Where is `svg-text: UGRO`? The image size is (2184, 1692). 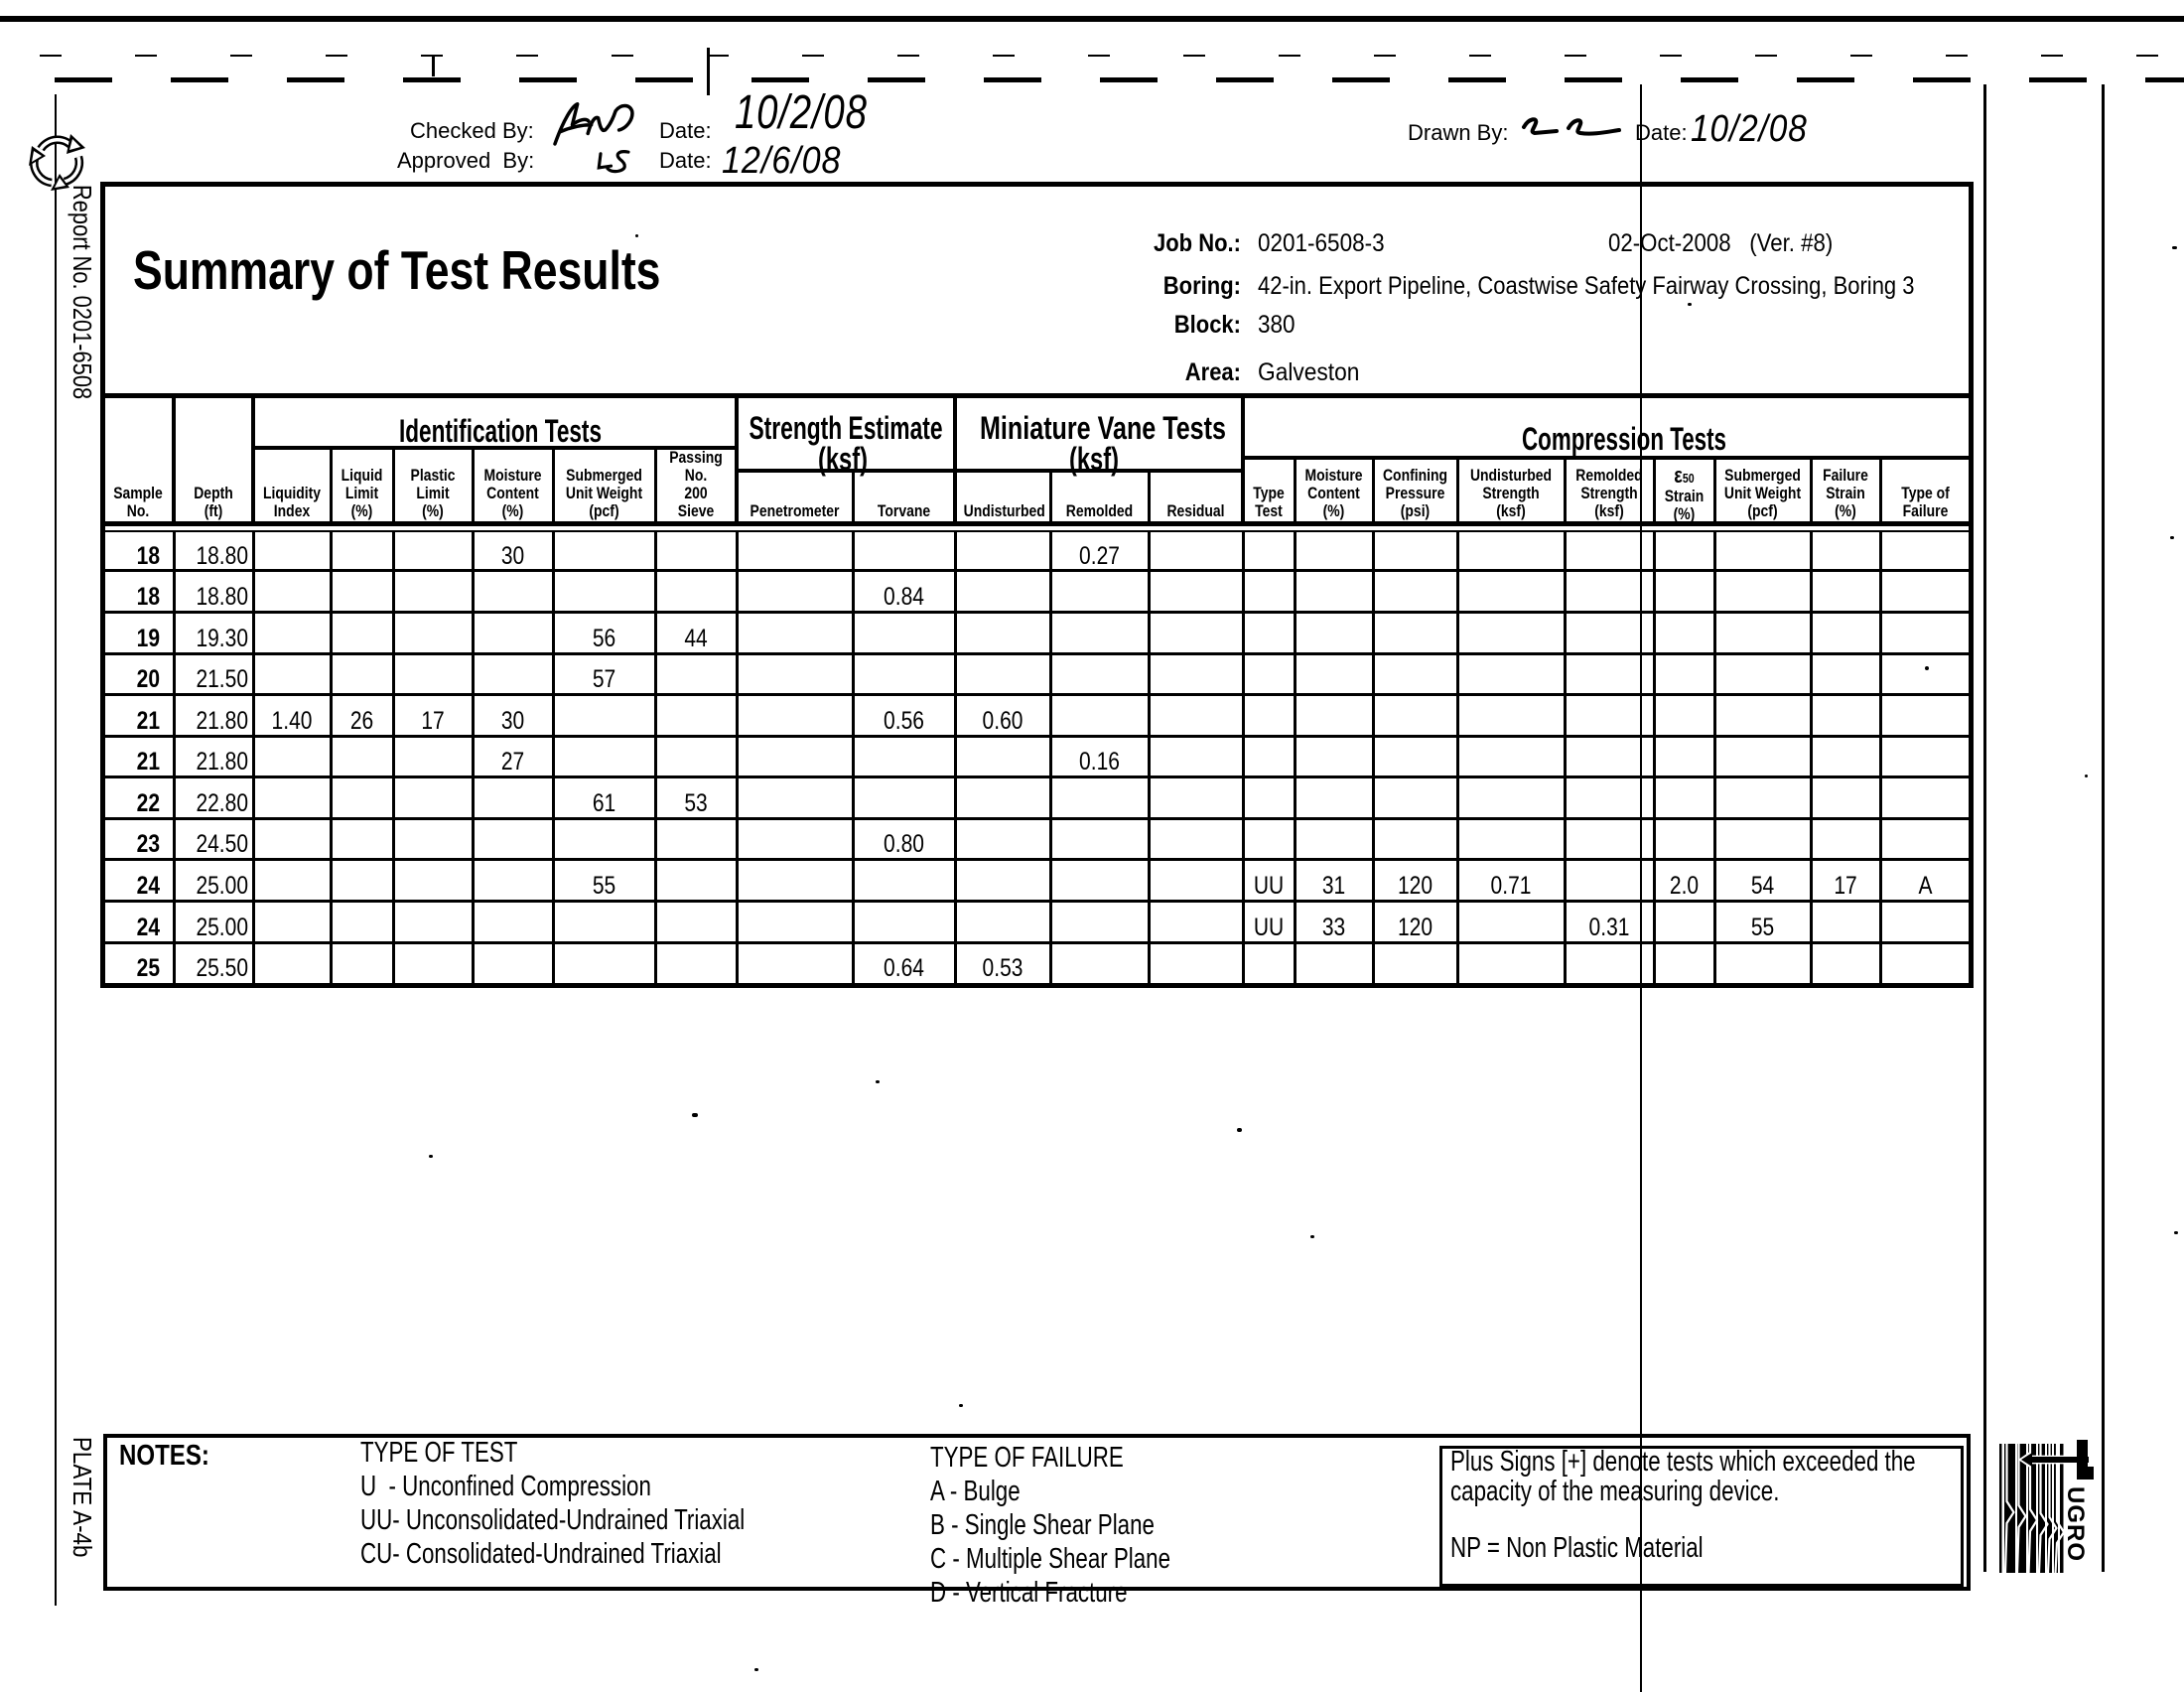 svg-text: UGRO is located at coordinates (2075, 1524).